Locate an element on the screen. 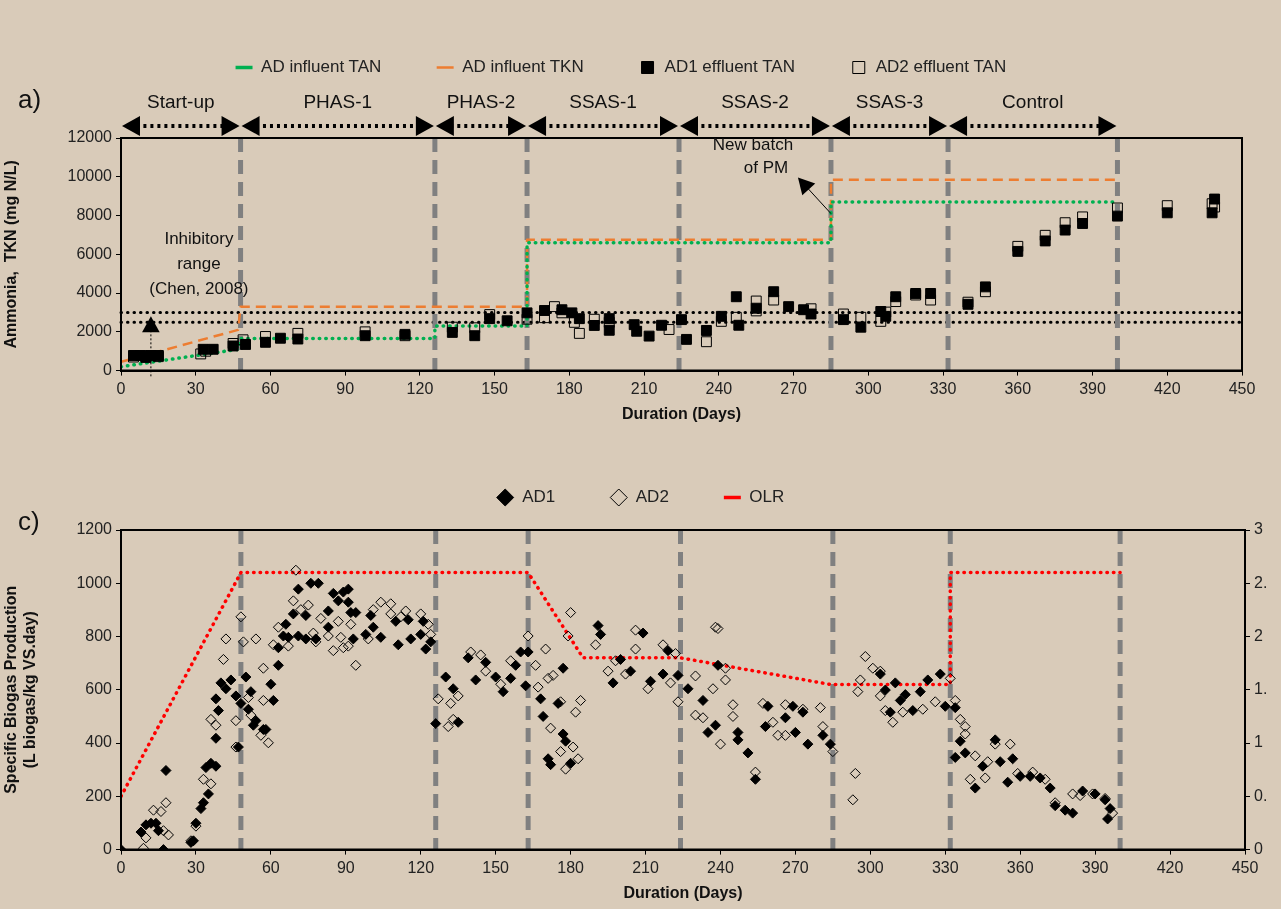  y2-tick-label: 0 is located at coordinates (1258, 849).